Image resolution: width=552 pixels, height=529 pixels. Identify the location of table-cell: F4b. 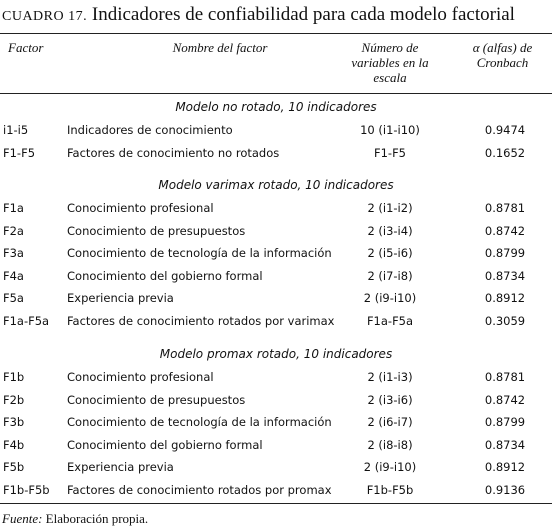
(14, 444).